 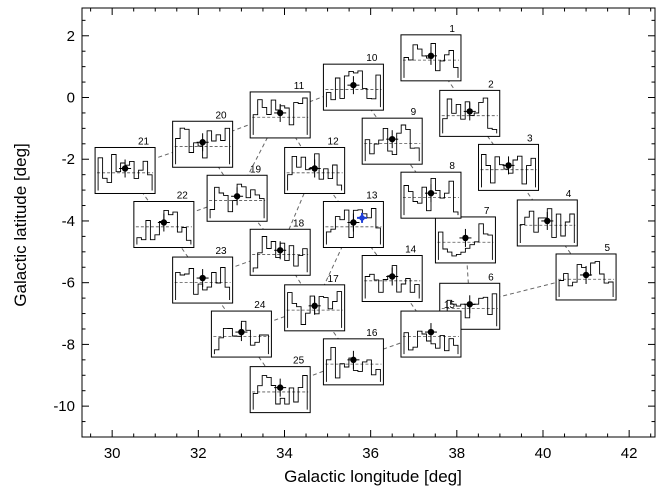 I want to click on panel-number-label: 18, so click(x=299, y=223).